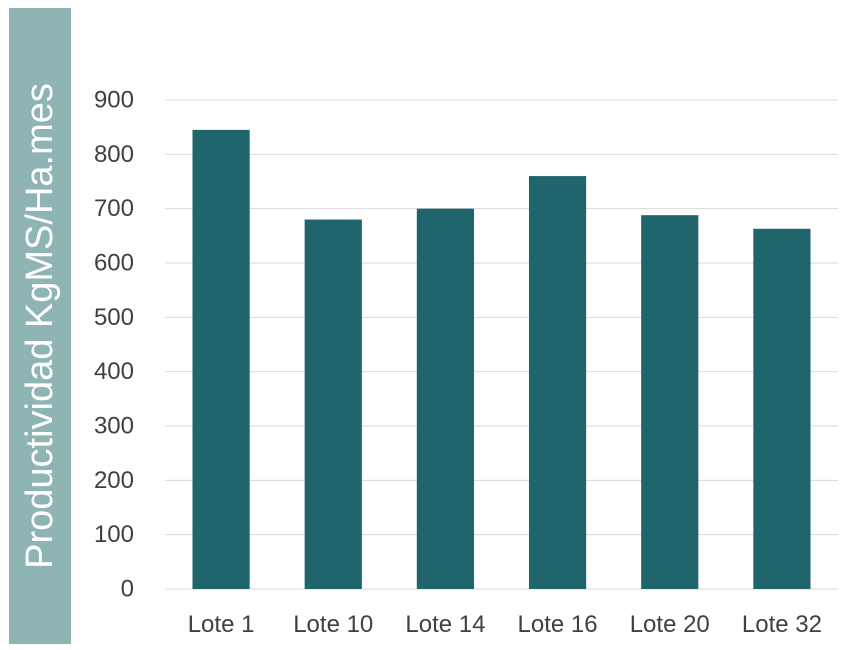  What do you see at coordinates (114, 480) in the screenshot?
I see `y-tick-label: 200` at bounding box center [114, 480].